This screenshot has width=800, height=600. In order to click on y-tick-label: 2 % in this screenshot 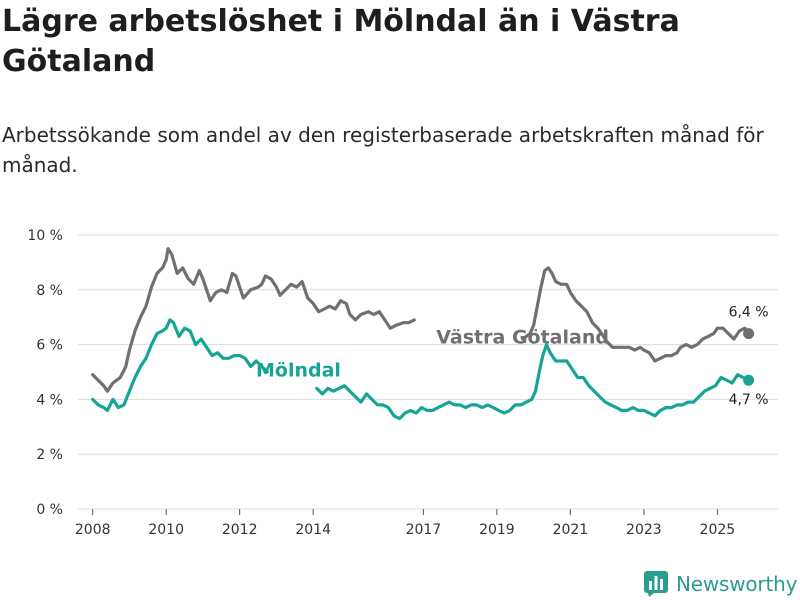, I will do `click(49, 455)`.